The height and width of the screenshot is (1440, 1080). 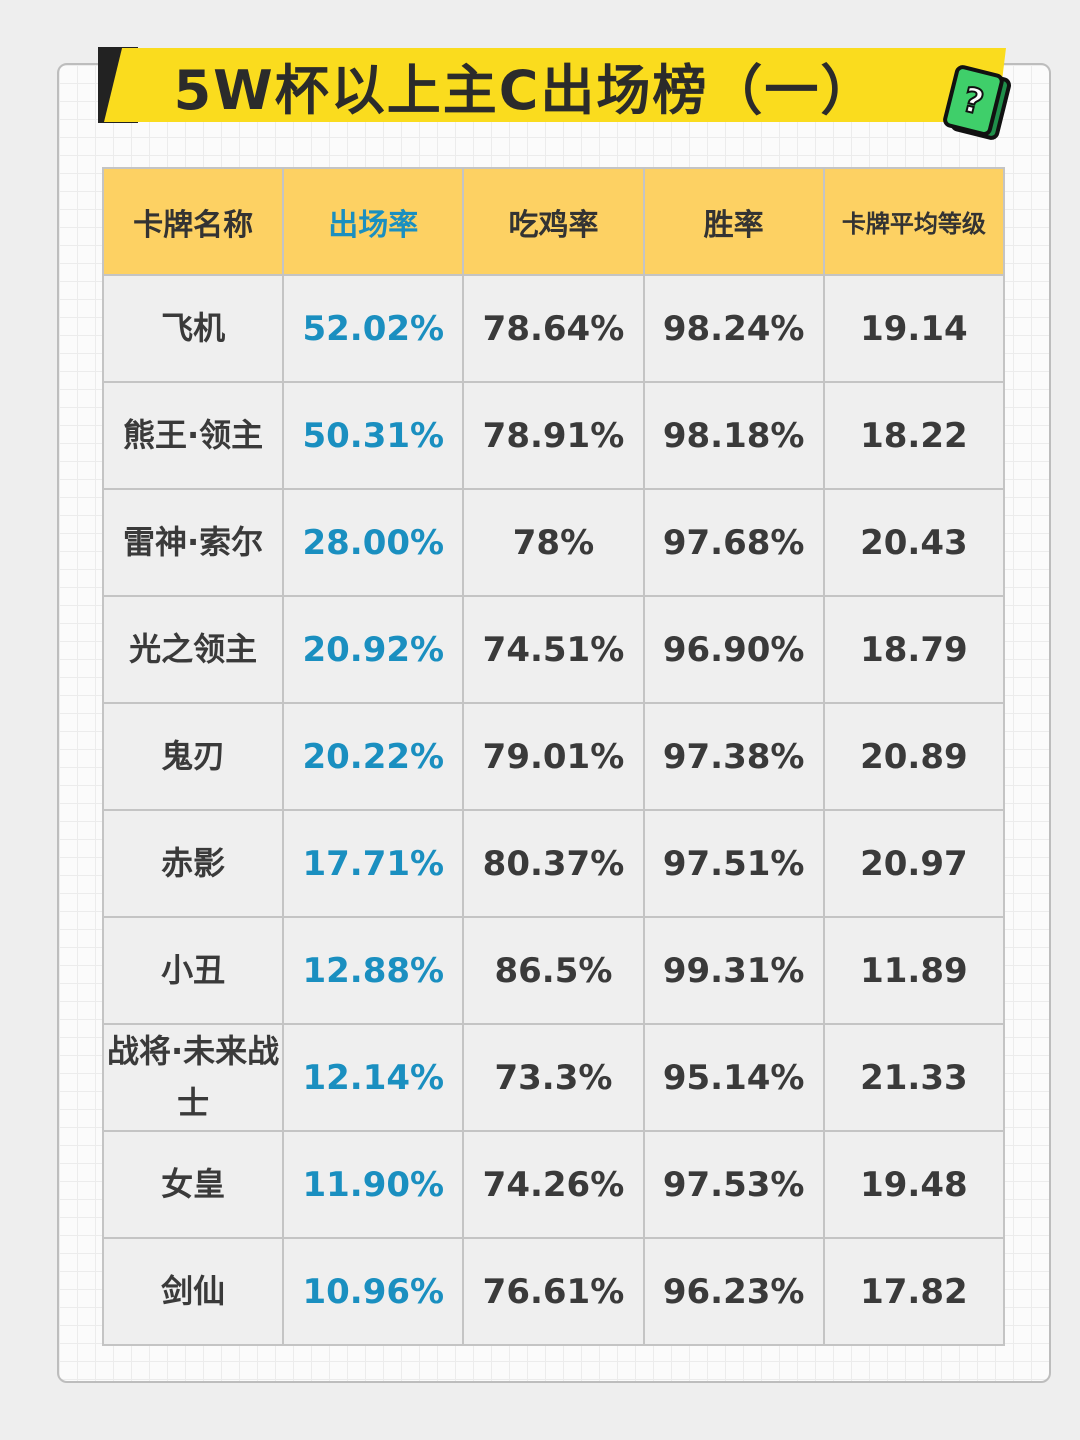 I want to click on card-name-cell: 雷神·索尔, so click(x=193, y=542).